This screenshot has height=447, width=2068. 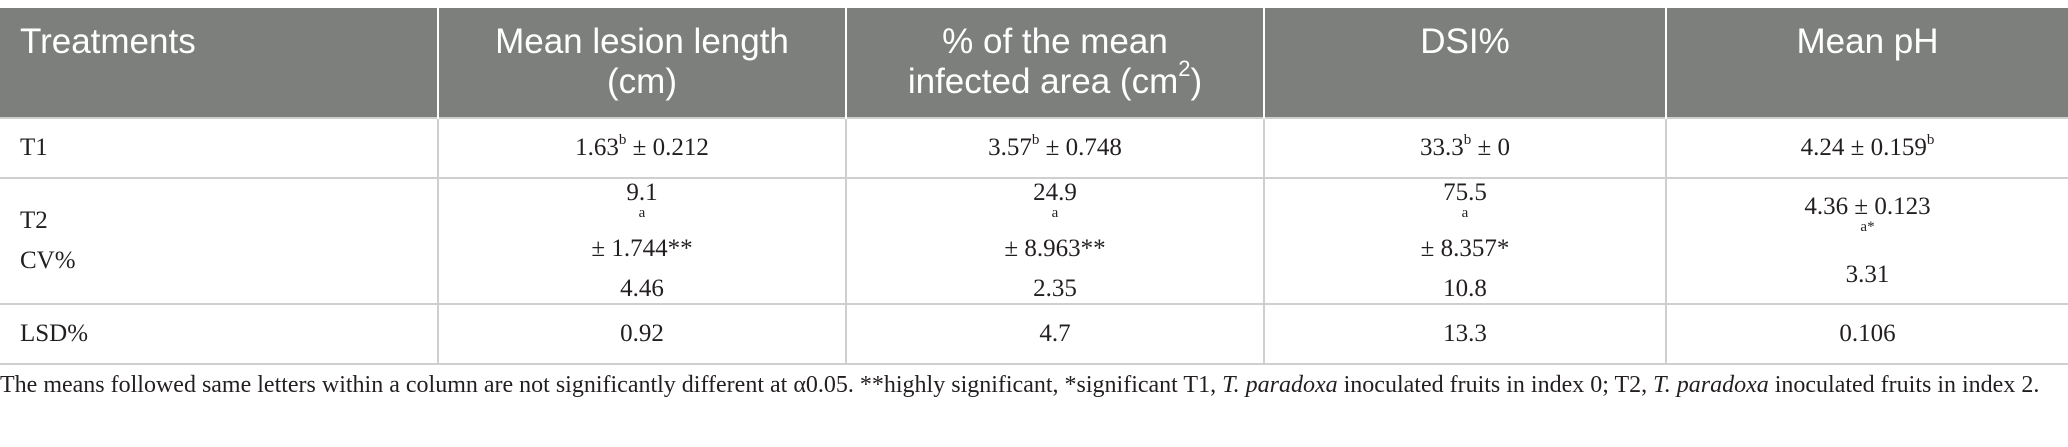 I want to click on cell-t2-cv-dsi: 75.5 a ± 8.357* 10.8, so click(x=1465, y=241).